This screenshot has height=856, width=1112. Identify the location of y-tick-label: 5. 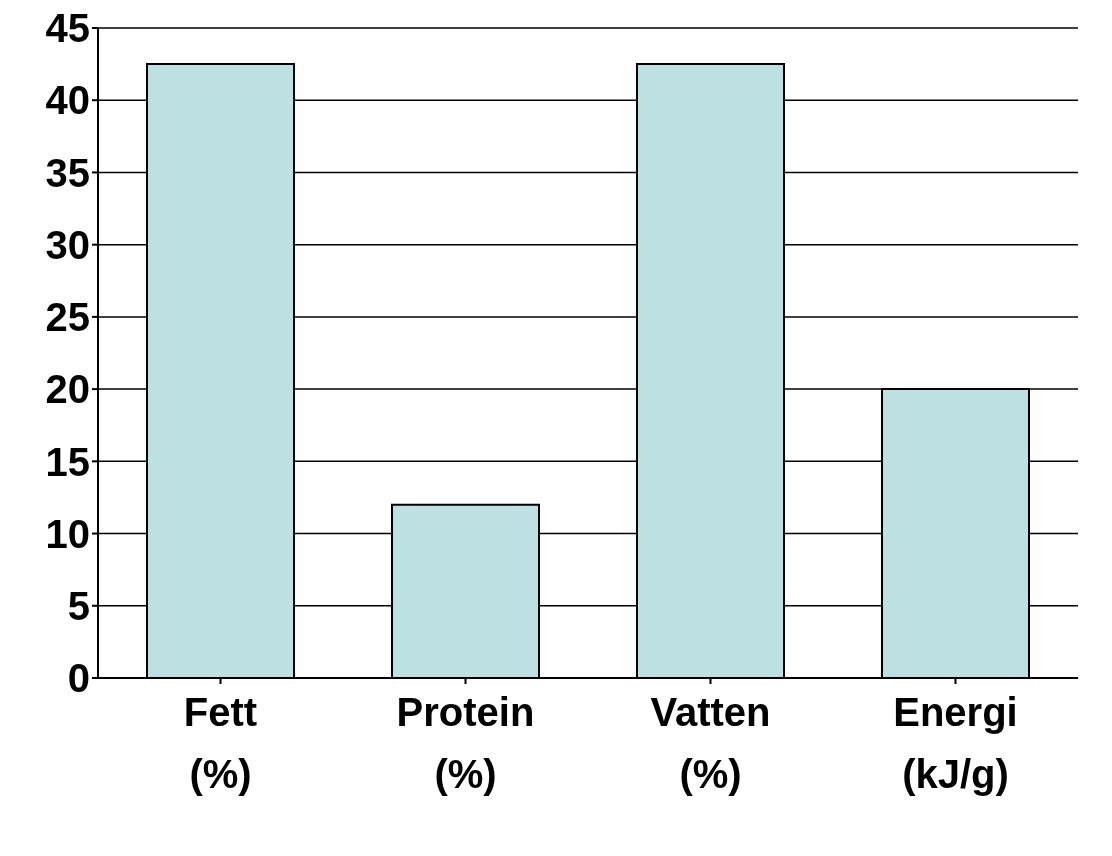
(78, 605).